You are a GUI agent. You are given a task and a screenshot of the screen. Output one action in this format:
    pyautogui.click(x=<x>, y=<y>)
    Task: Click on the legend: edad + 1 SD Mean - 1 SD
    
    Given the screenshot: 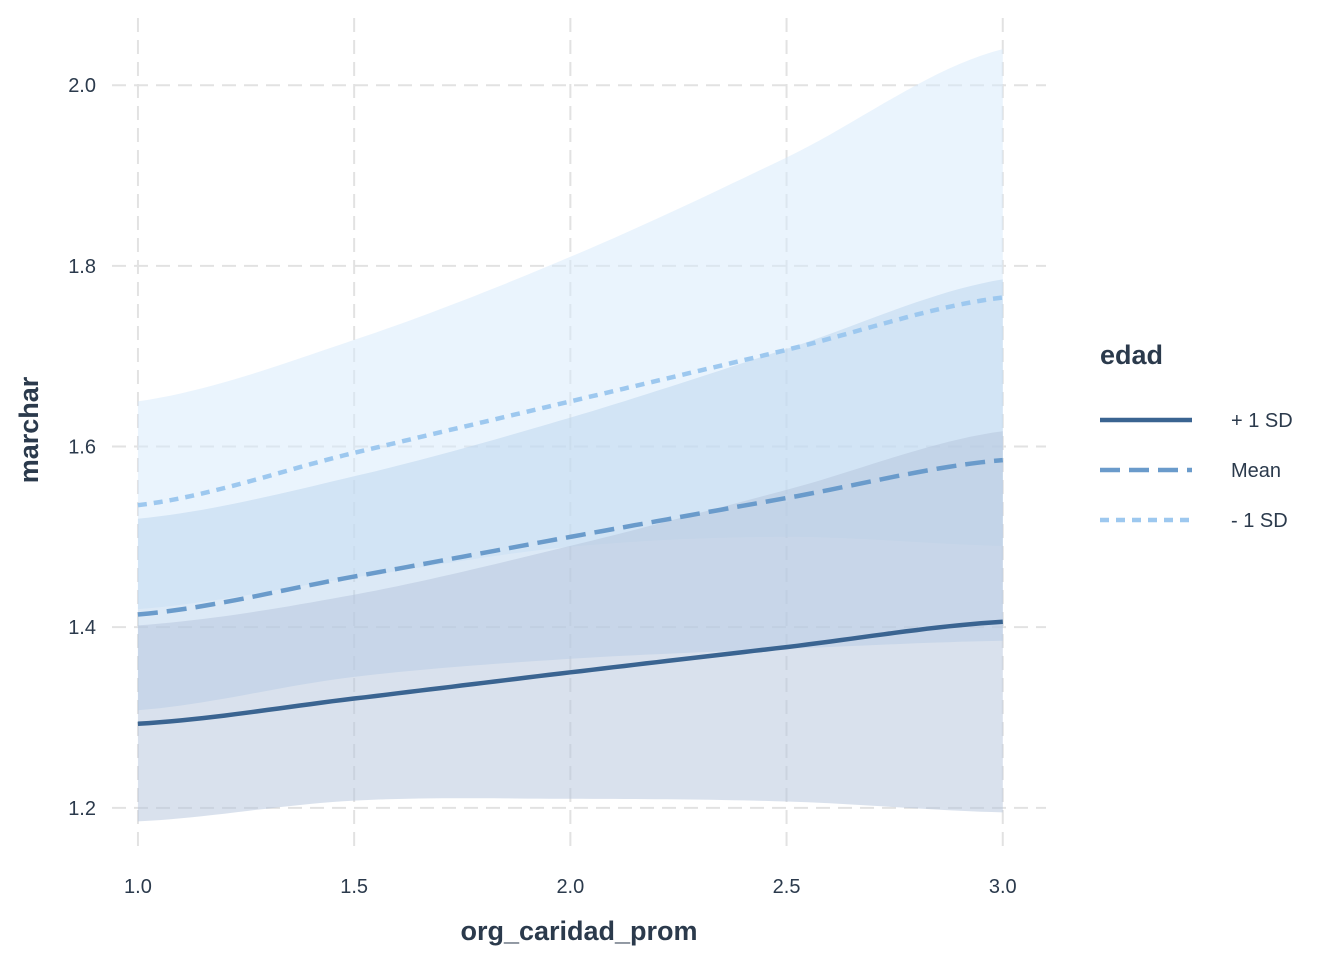 What is the action you would take?
    pyautogui.click(x=1196, y=436)
    